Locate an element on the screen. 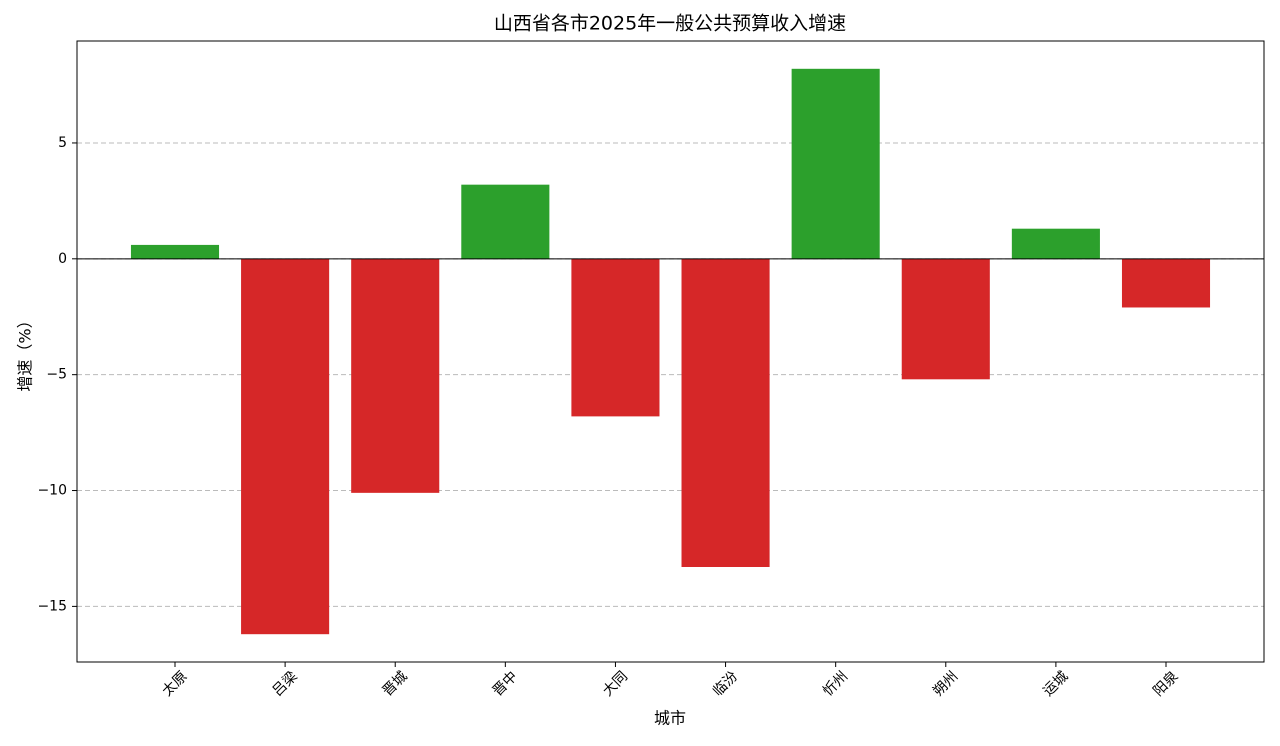 This screenshot has width=1280, height=746. y-tick-label: −5 is located at coordinates (56, 375).